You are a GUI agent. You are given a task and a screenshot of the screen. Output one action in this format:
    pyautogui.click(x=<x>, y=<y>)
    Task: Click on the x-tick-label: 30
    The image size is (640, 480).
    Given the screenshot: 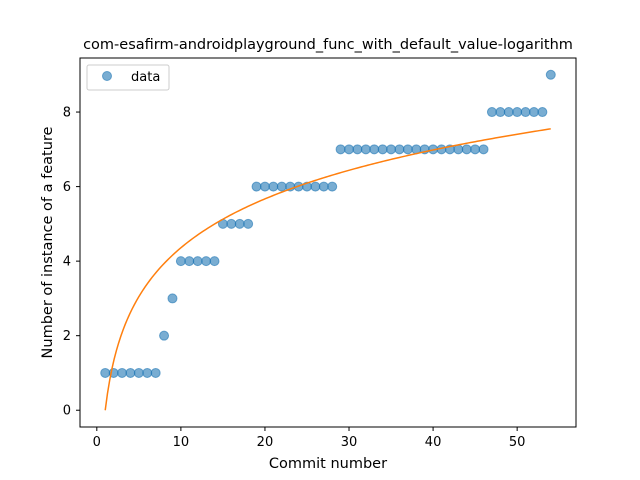 What is the action you would take?
    pyautogui.click(x=349, y=442)
    